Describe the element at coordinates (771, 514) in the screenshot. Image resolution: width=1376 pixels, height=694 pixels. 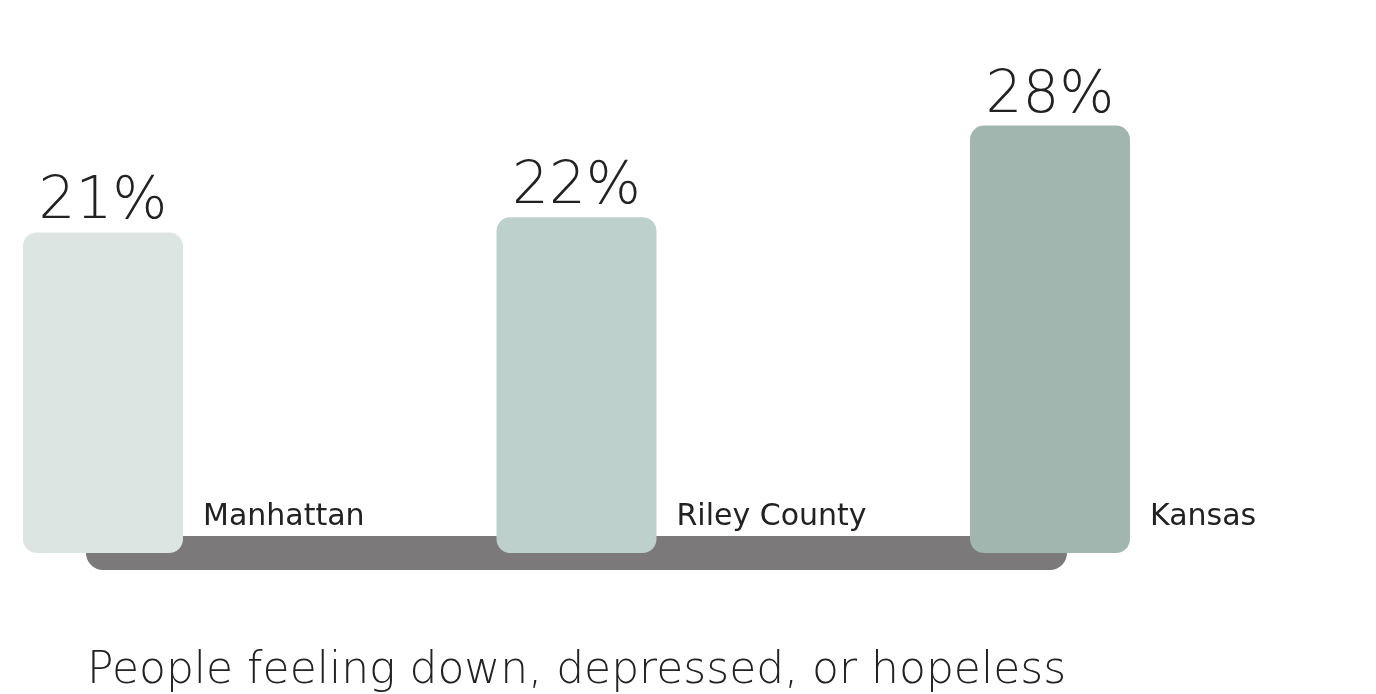
I see `x-tick-label: Riley County` at that location.